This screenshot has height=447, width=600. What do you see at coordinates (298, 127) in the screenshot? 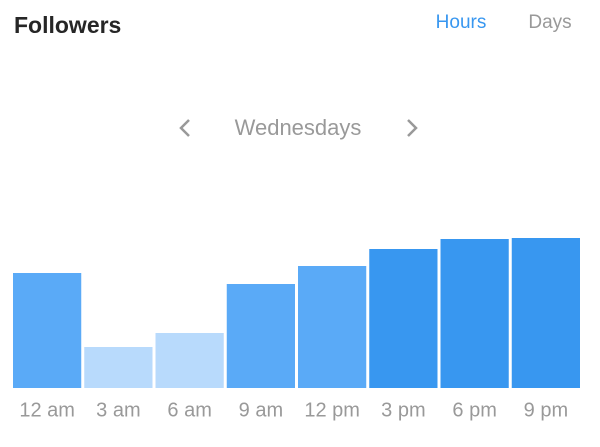
I see `day-selector: Wednesdays` at bounding box center [298, 127].